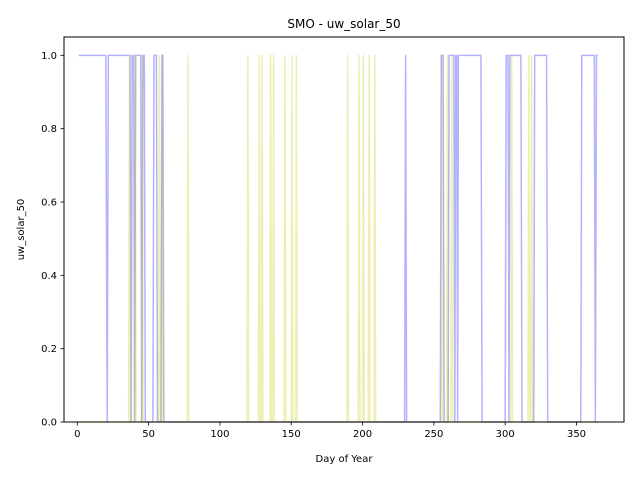  Describe the element at coordinates (576, 434) in the screenshot. I see `x-tick-label: 350` at that location.